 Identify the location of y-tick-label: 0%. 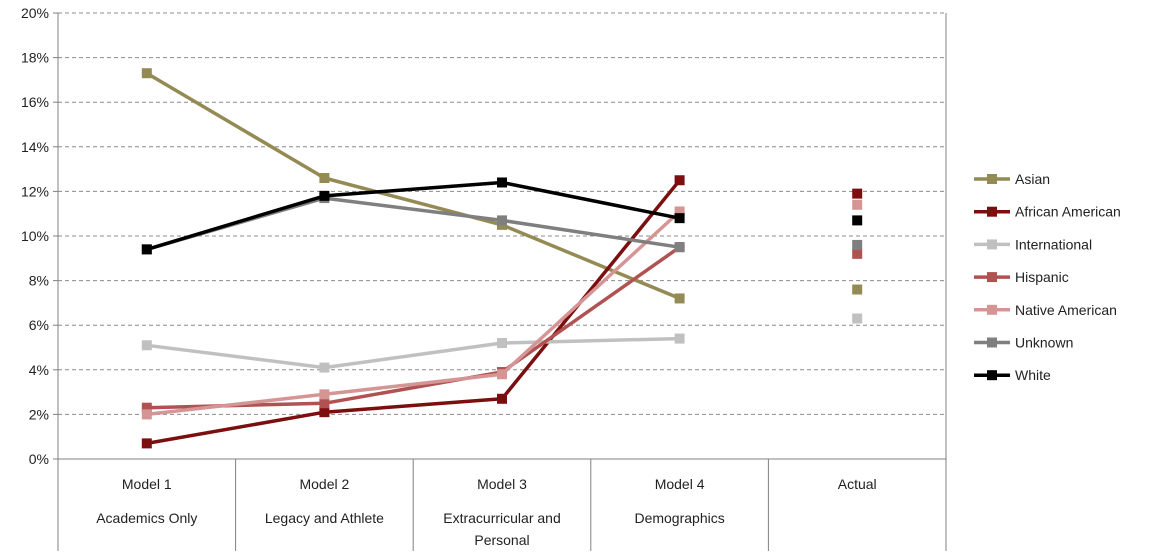
(39, 459).